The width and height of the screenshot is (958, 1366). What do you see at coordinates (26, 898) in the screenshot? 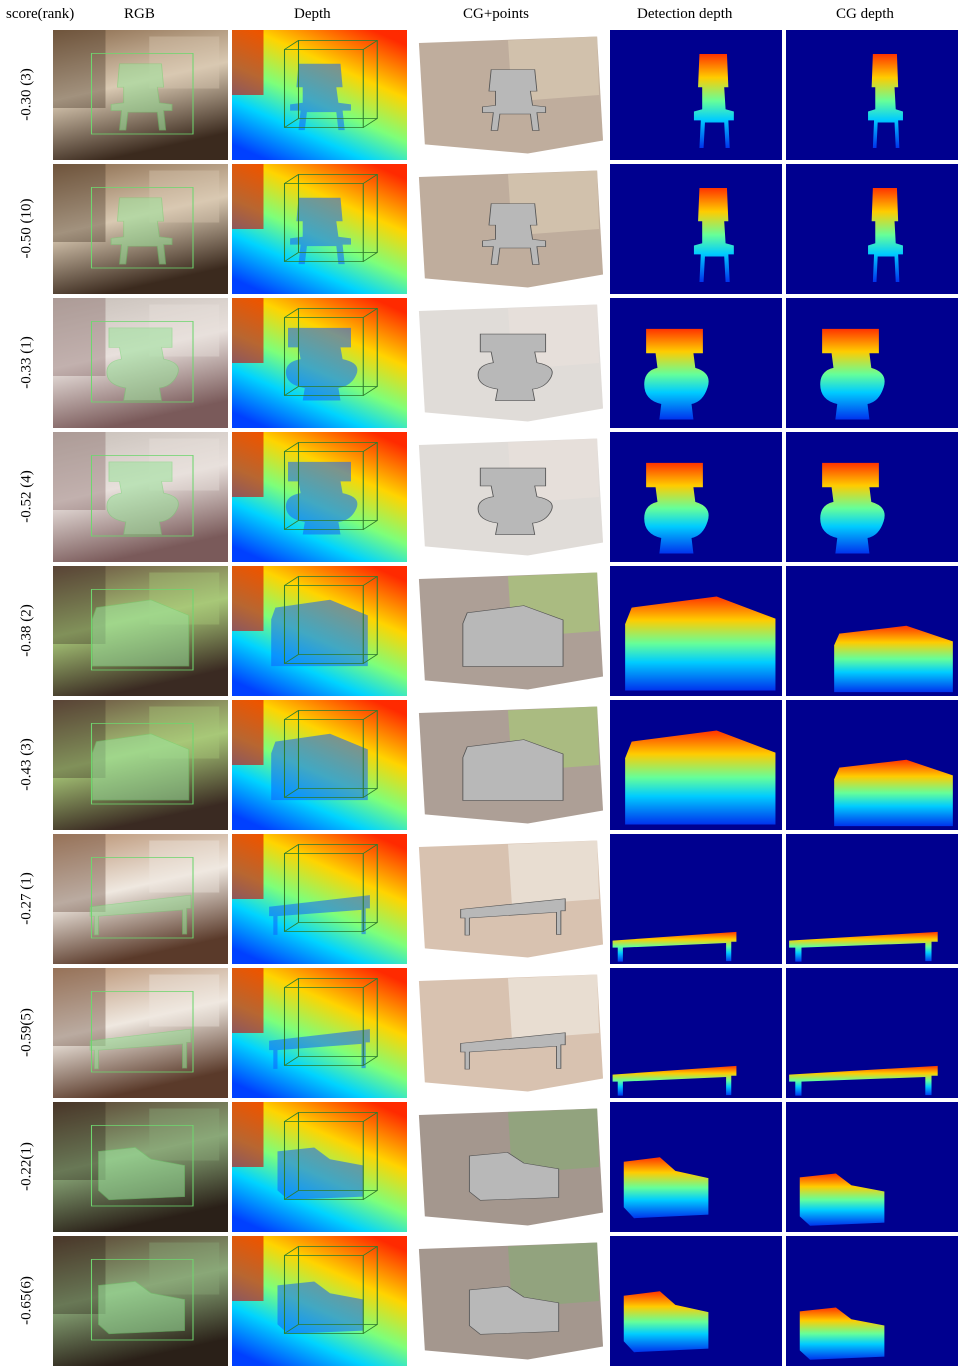
I see `row-score-label: -0.27 (1)` at bounding box center [26, 898].